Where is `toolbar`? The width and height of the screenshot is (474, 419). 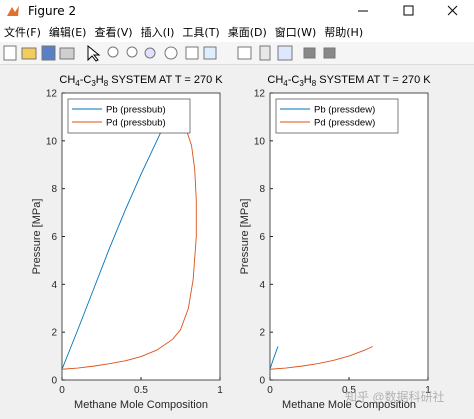 toolbar is located at coordinates (237, 53).